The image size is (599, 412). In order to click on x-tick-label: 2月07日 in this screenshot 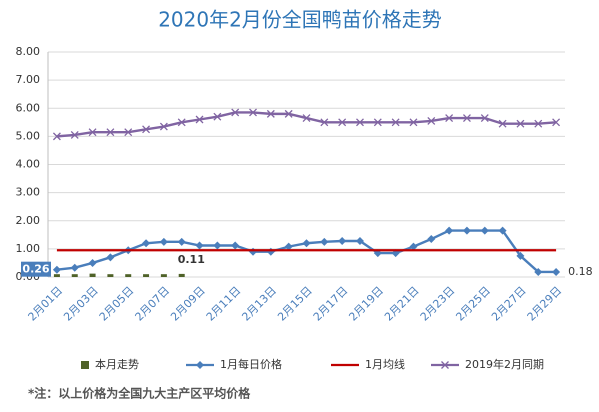, I will do `click(153, 304)`.